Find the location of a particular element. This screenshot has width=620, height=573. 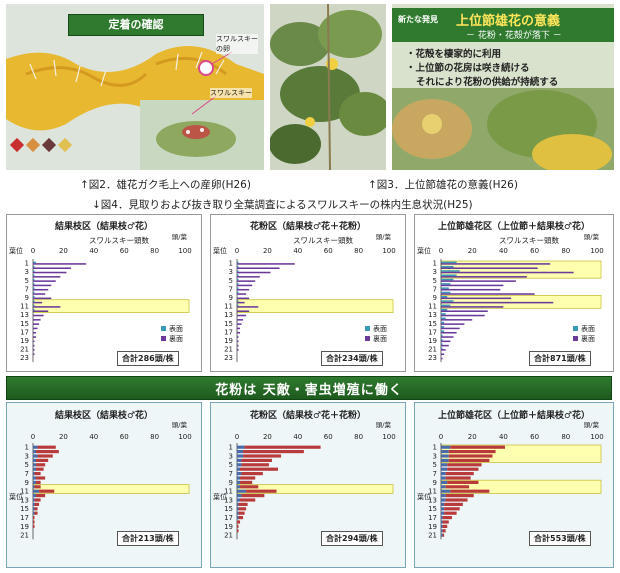

y-tick-label: 3 is located at coordinates (435, 272).